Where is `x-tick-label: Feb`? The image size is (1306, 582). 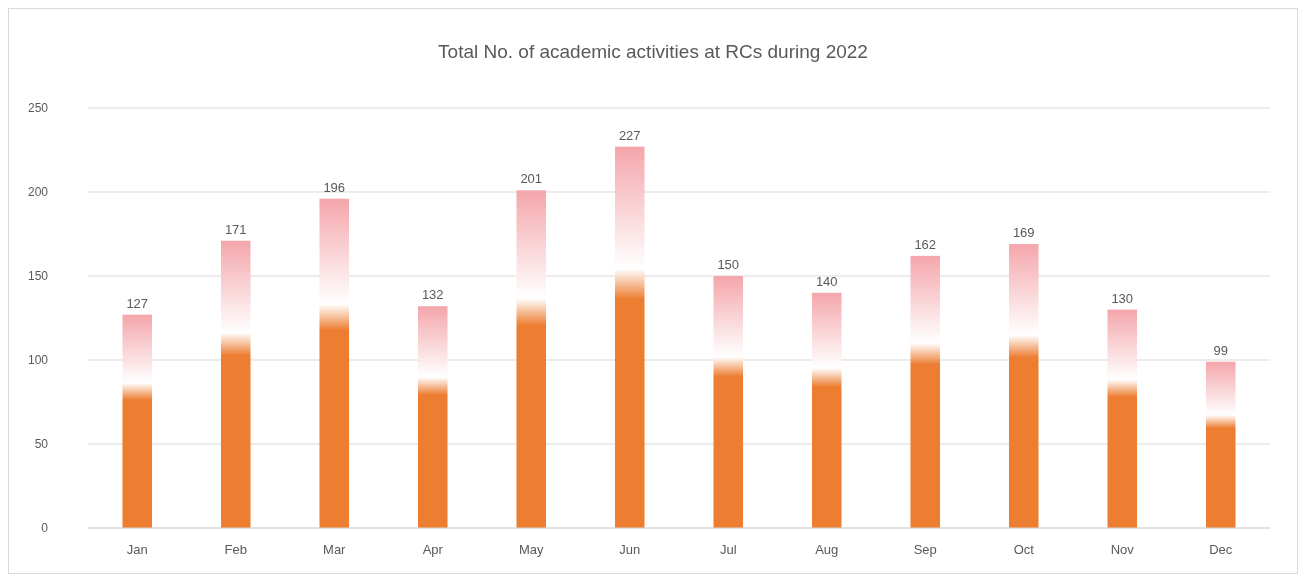
x-tick-label: Feb is located at coordinates (235, 549).